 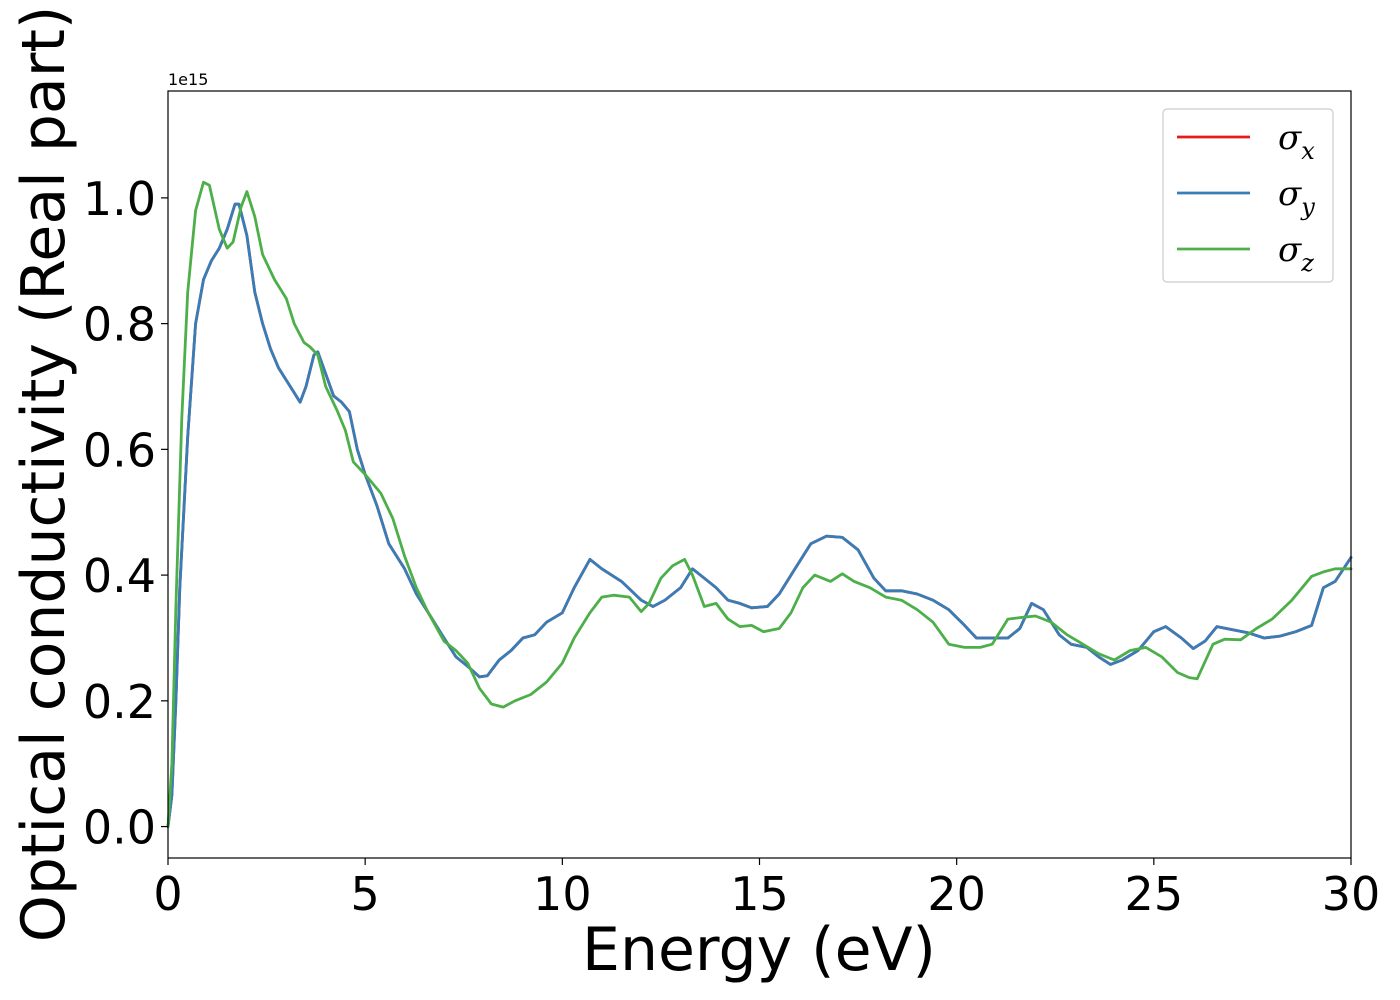 I want to click on x-tick-label: 25, so click(x=1154, y=894).